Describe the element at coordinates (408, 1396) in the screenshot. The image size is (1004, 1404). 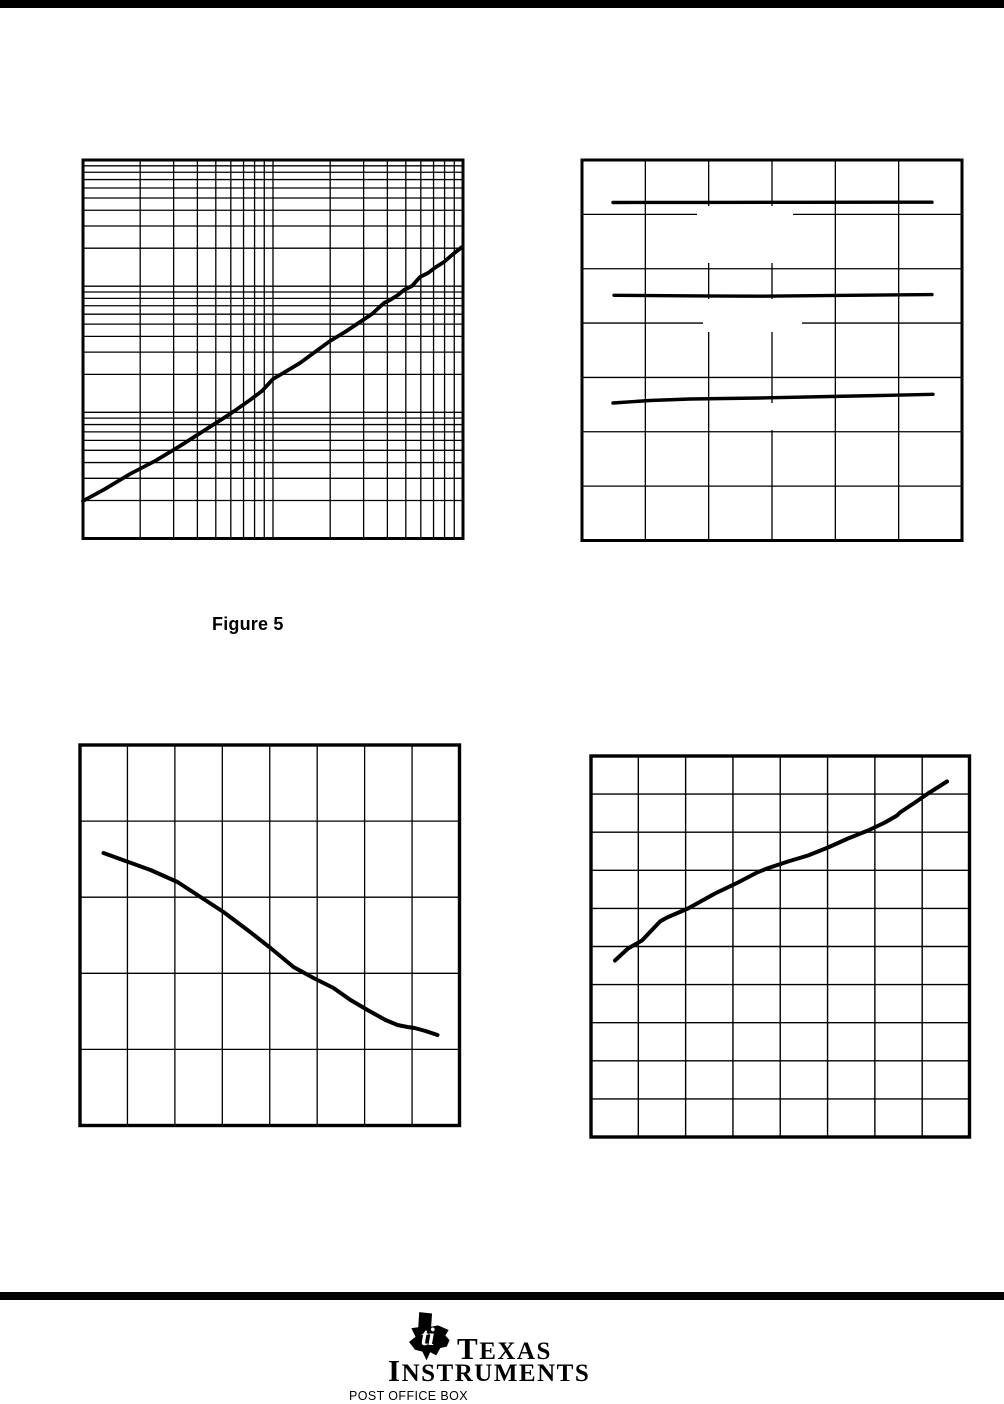
I see `footer-address-line: POST OFFICE BOX` at that location.